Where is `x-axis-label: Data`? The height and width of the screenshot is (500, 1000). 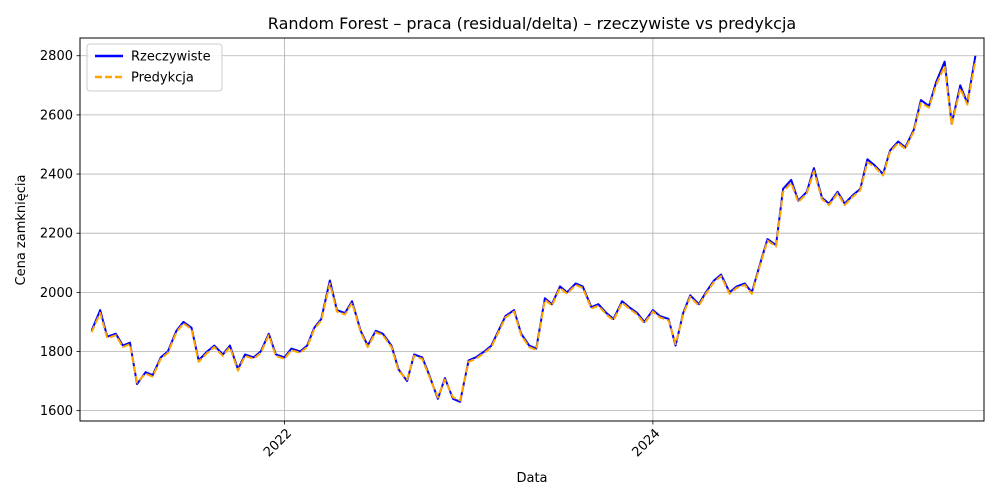
x-axis-label: Data is located at coordinates (531, 478).